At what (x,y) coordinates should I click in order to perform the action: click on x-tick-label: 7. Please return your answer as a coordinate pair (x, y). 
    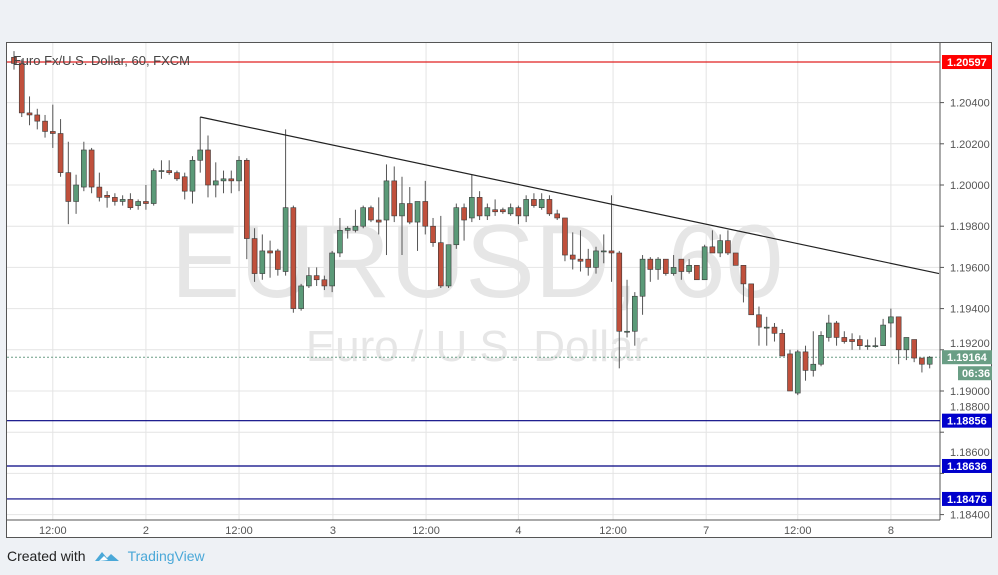
    Looking at the image, I should click on (706, 531).